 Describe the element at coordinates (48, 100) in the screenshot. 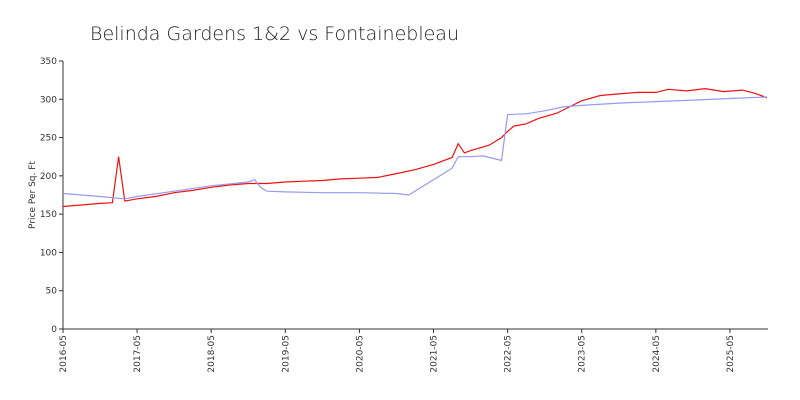

I see `y-tick-label: 300` at that location.